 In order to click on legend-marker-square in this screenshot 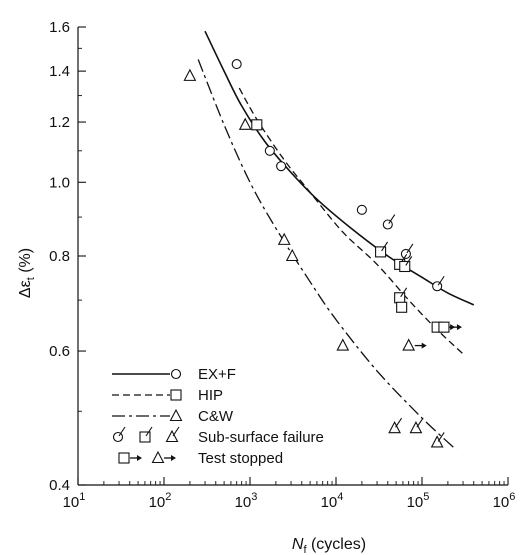, I will do `click(176, 395)`.